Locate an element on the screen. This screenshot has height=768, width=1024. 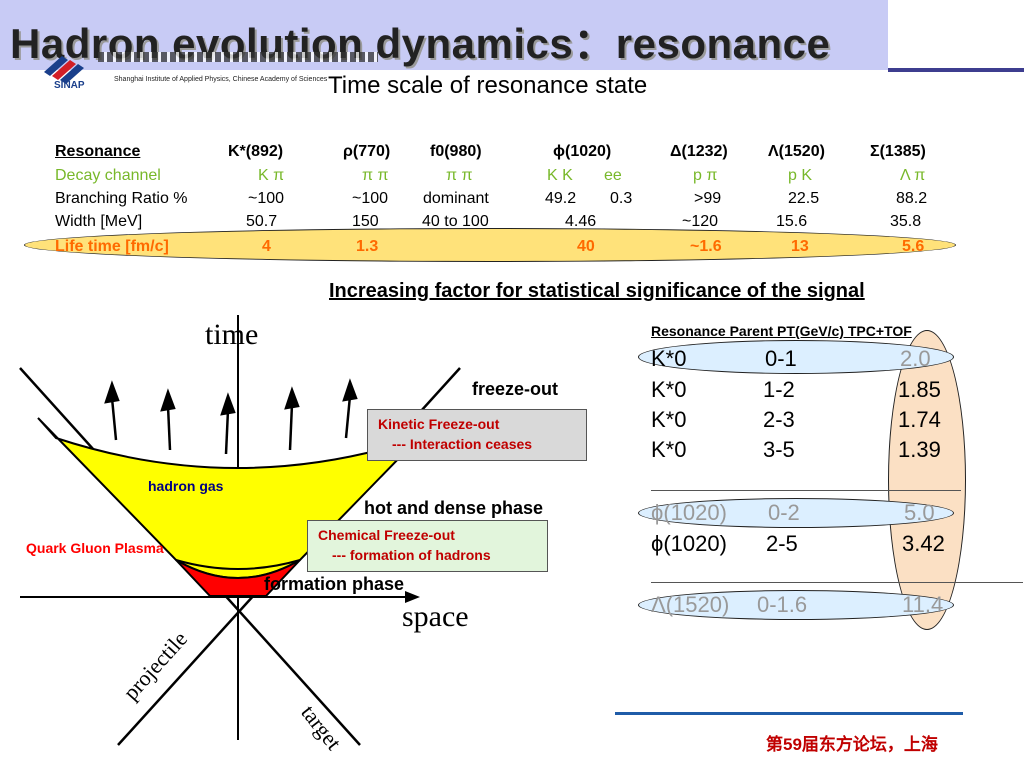
tpc-row-factor: 3.42 is located at coordinates (923, 543).